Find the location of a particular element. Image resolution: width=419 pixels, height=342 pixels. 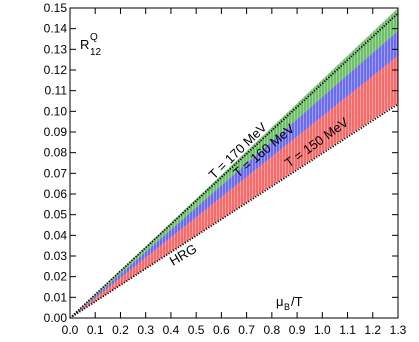

x-tick-label: 0.5 is located at coordinates (196, 330).